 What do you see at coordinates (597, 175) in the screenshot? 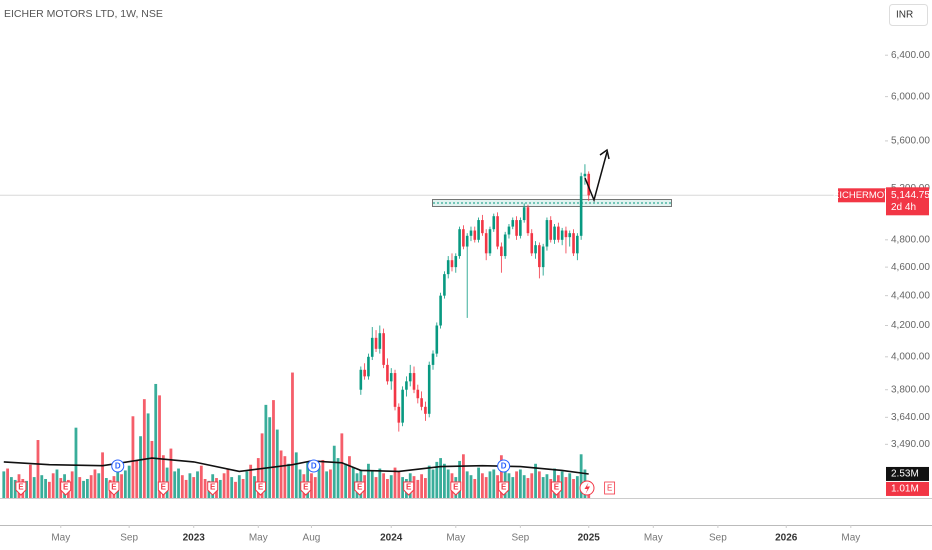
I see `arrow-drawing` at bounding box center [597, 175].